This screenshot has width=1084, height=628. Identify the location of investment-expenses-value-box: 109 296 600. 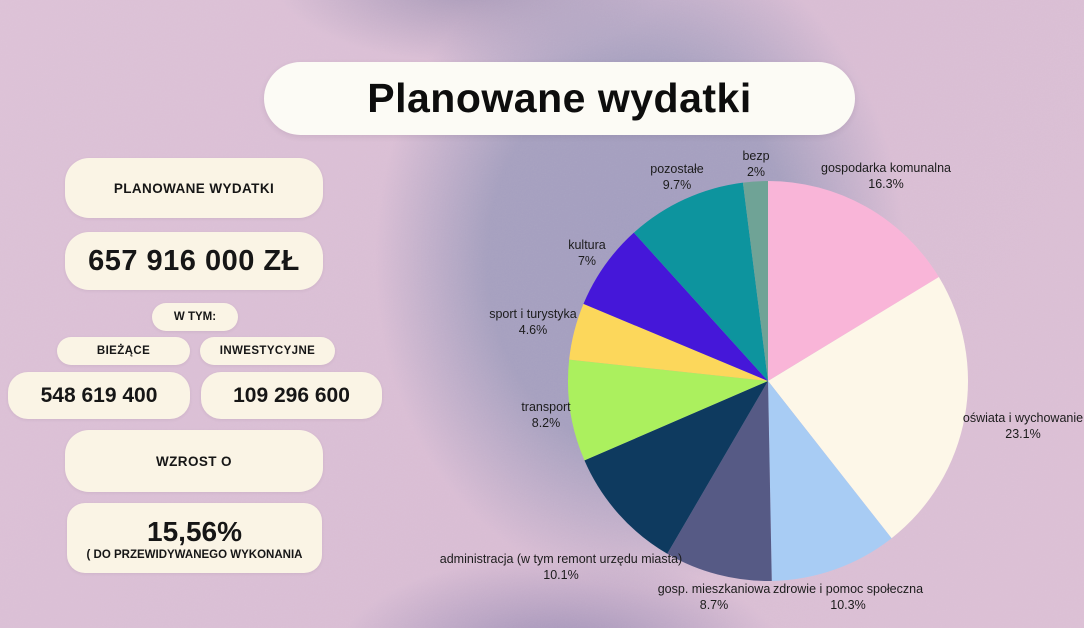
(291, 395).